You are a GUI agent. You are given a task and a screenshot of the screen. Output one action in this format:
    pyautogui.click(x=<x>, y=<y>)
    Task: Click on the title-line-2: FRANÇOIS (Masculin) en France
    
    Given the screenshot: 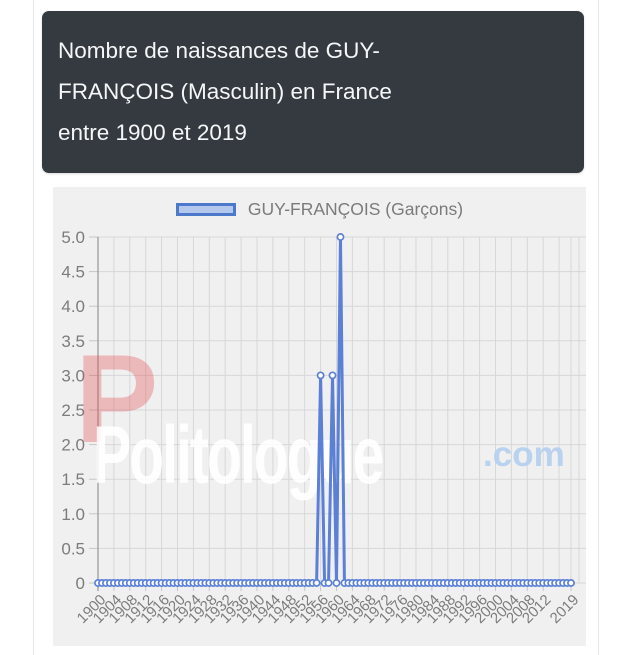 What is the action you would take?
    pyautogui.click(x=225, y=91)
    